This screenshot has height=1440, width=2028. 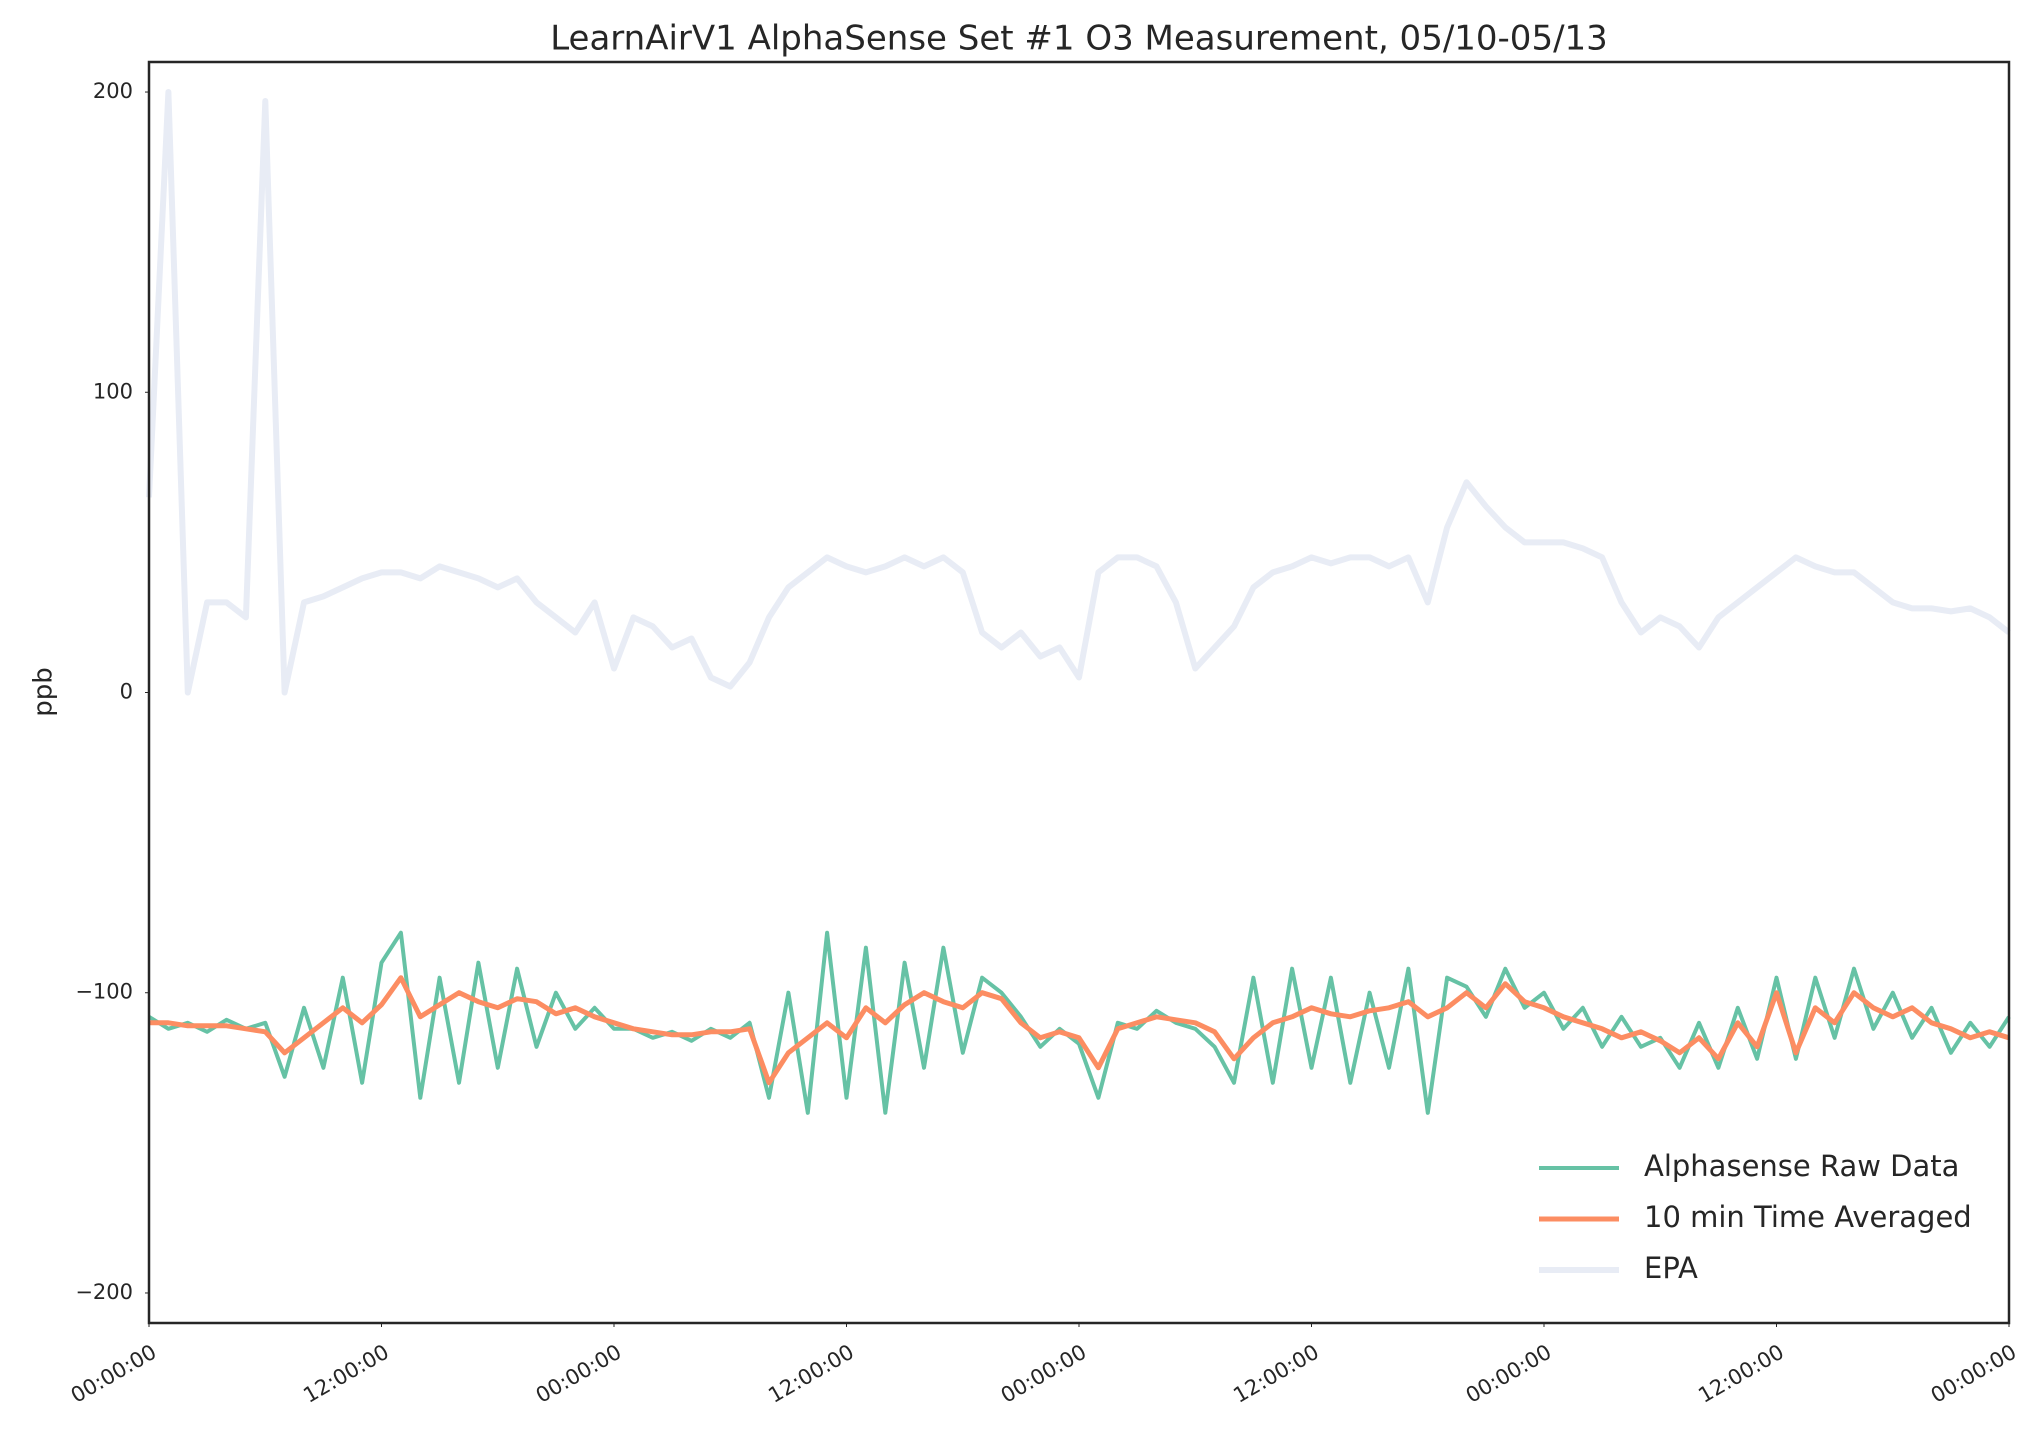 I want to click on legend-label: EPA, so click(x=1671, y=1268).